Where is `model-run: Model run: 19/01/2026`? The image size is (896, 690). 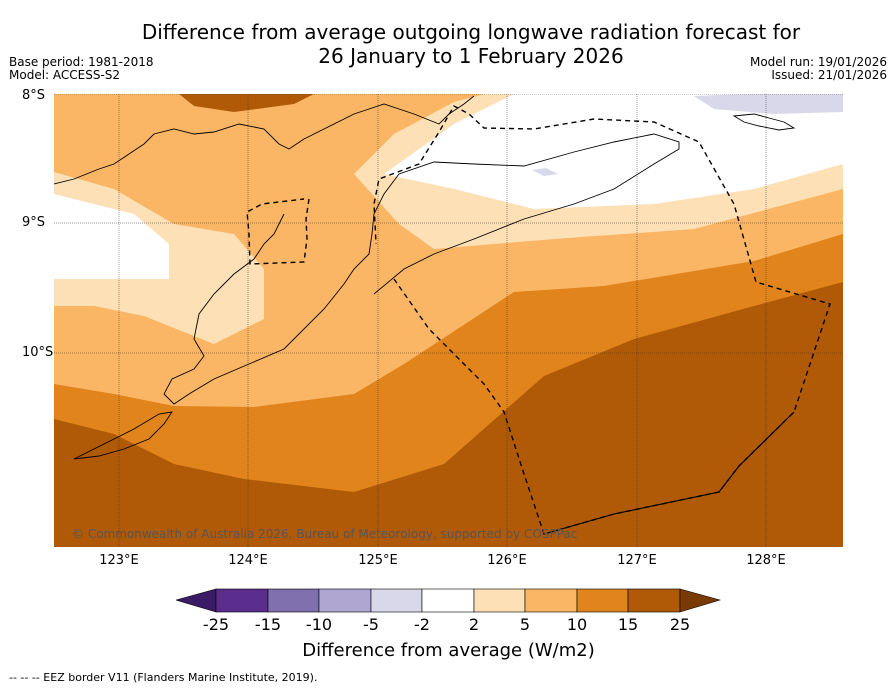
model-run: Model run: 19/01/2026 is located at coordinates (818, 62).